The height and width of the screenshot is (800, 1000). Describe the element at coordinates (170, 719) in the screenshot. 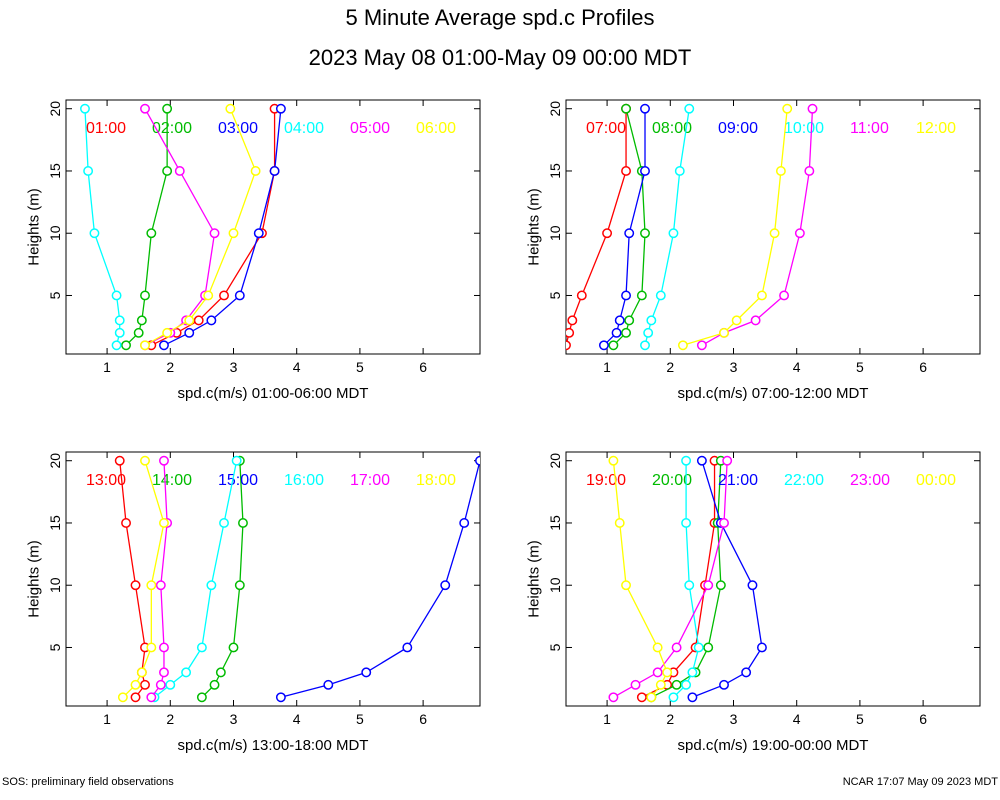

I see `x-tick-label: 2` at that location.